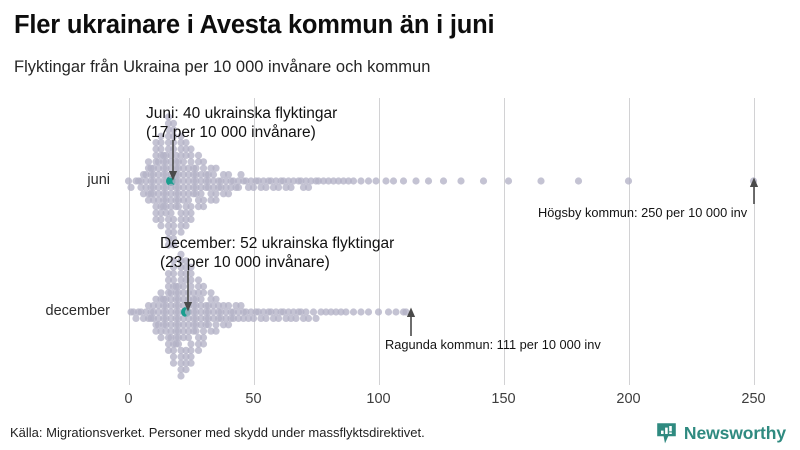 Image resolution: width=800 pixels, height=450 pixels. What do you see at coordinates (643, 212) in the screenshot?
I see `annotation-hogsby: Högsby kommun: 250 per 10 000 inv` at bounding box center [643, 212].